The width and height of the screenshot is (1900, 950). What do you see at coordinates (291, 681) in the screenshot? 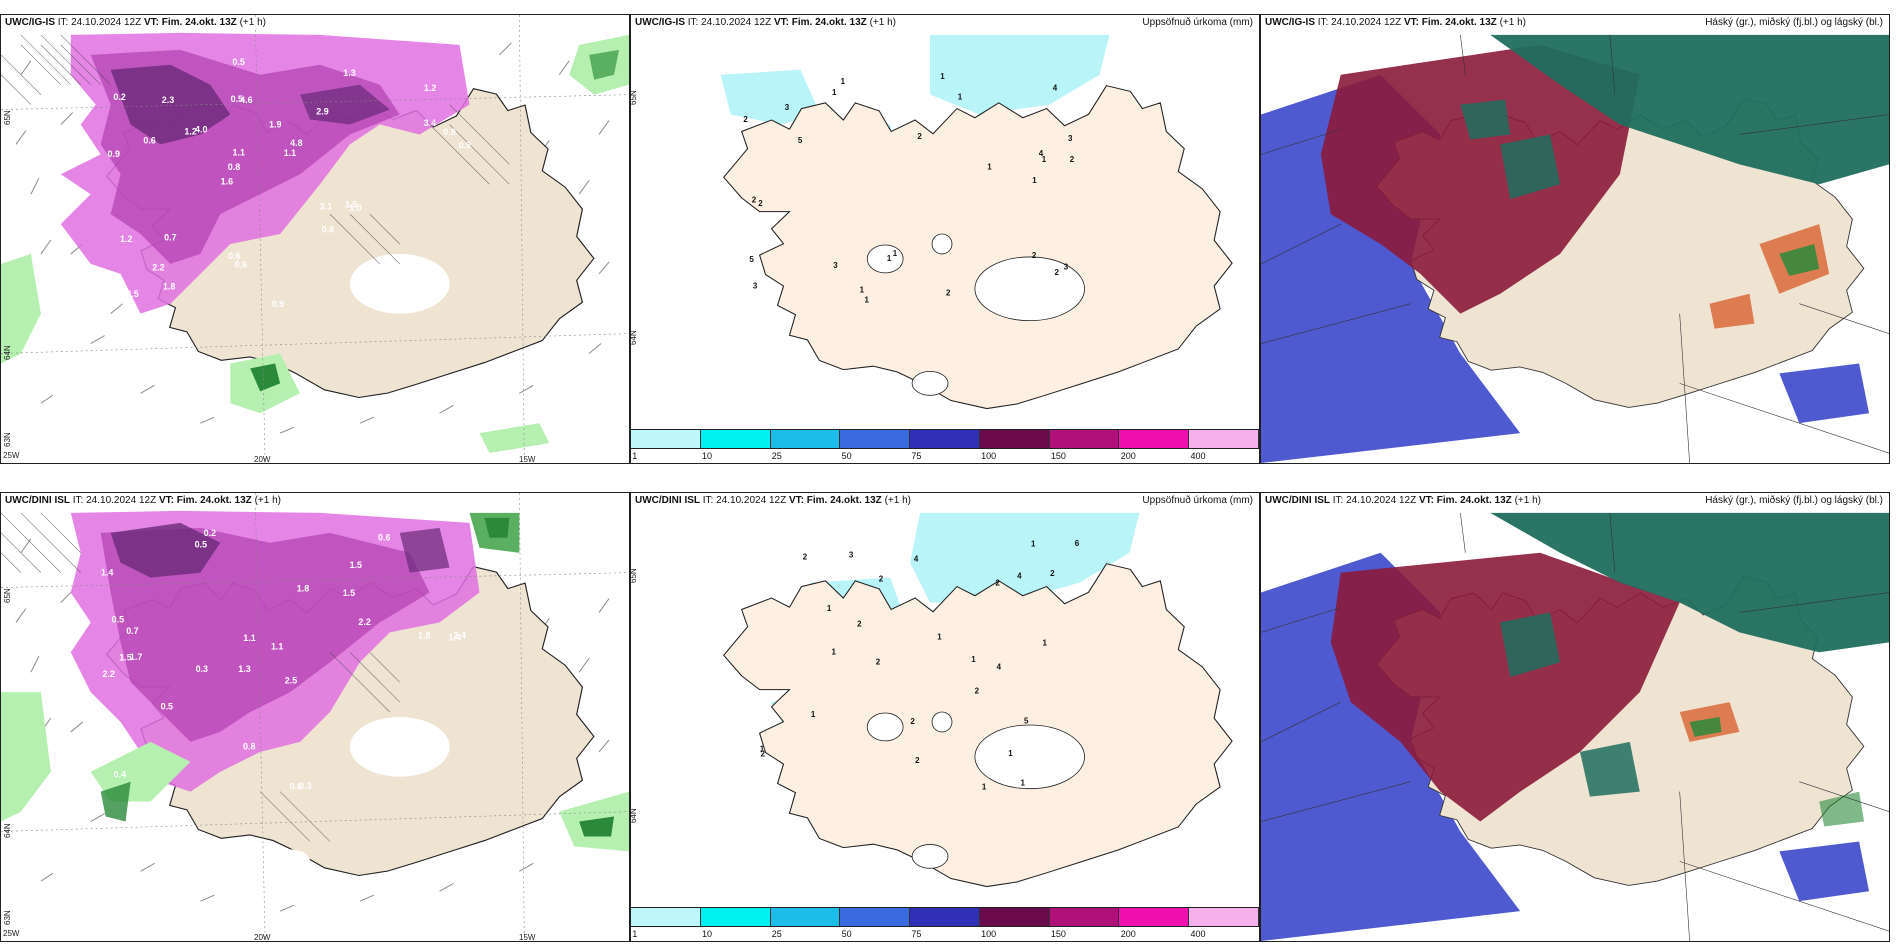
I see `value-label: 2.5` at bounding box center [291, 681].